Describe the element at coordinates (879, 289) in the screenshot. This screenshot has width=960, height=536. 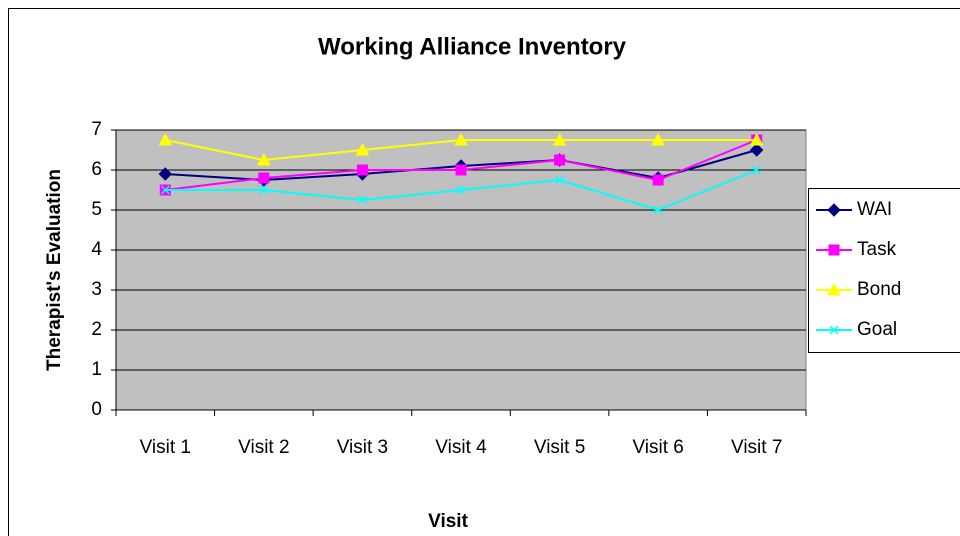
I see `legend-label: Bond` at that location.